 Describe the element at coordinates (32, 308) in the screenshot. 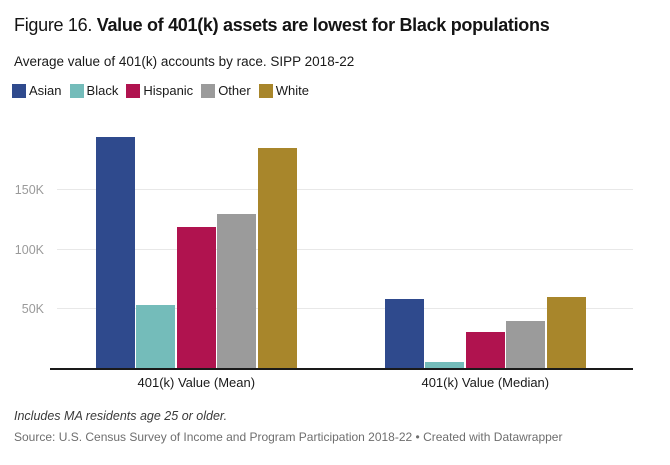

I see `y-tick-label-50k: 50K` at that location.